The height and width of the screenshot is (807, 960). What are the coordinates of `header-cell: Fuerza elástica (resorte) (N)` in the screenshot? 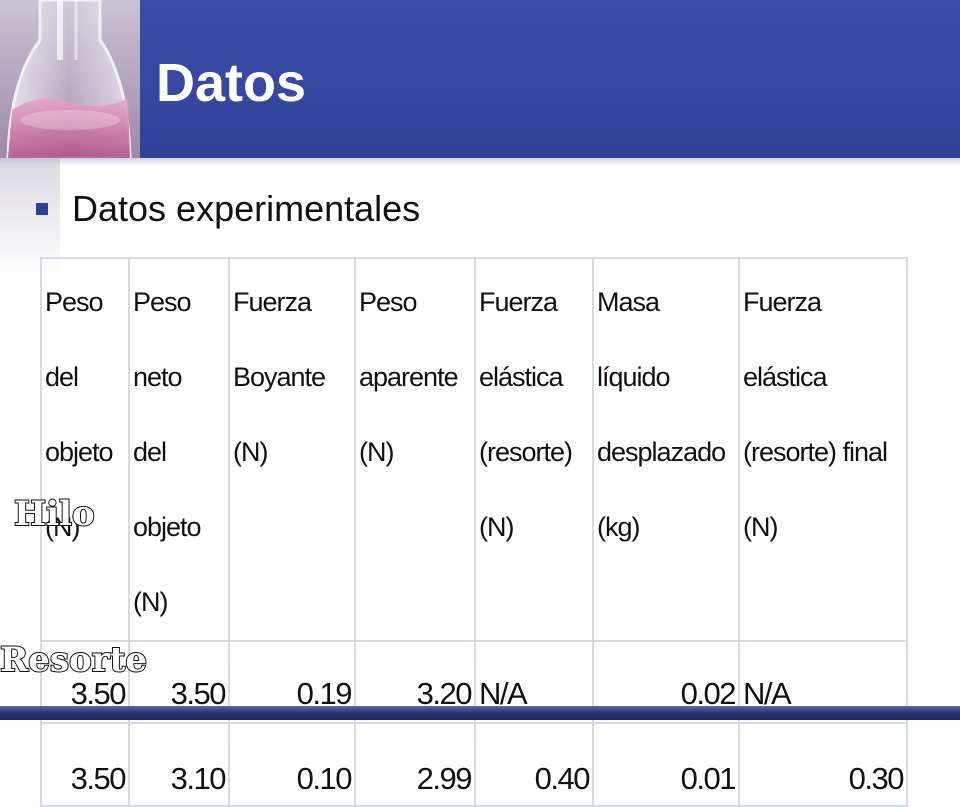 It's located at (534, 449).